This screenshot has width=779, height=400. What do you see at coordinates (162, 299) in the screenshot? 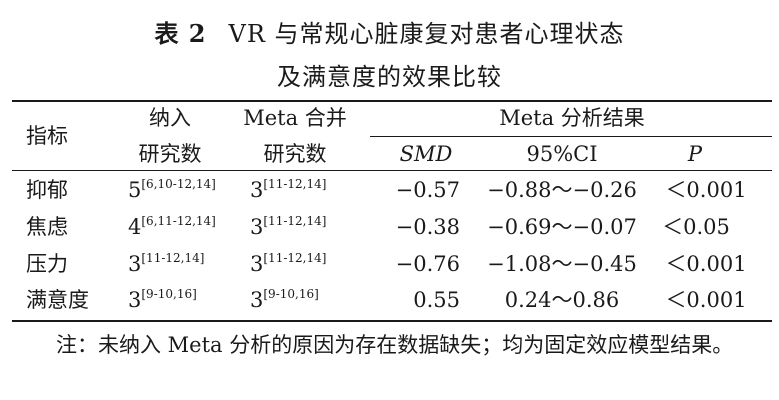
I see `row-included: 3[9-10,16]` at bounding box center [162, 299].